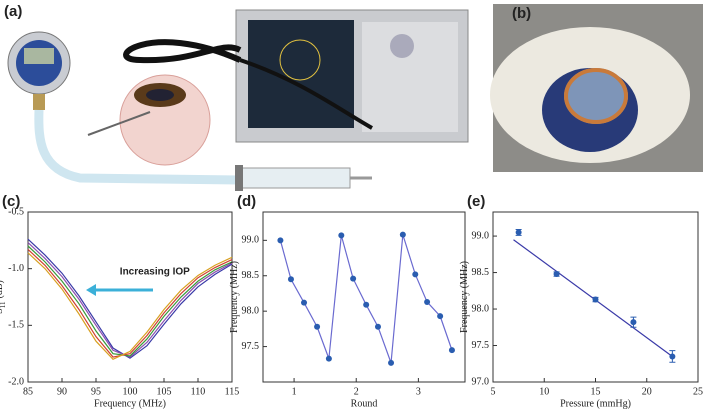 Image resolution: width=709 pixels, height=410 pixels. What do you see at coordinates (16, 381) in the screenshot?
I see `y-tick-label: -2.0` at bounding box center [16, 381].